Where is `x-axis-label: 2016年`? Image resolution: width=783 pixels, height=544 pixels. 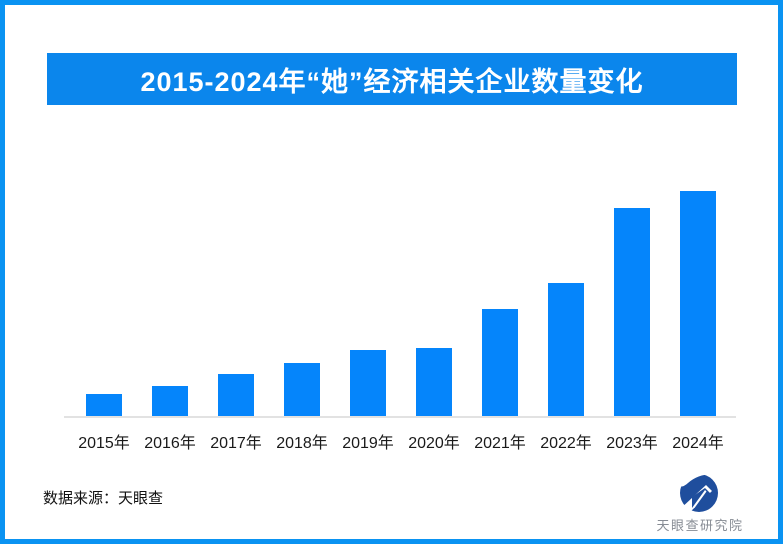 x-axis-label: 2016年 is located at coordinates (170, 443).